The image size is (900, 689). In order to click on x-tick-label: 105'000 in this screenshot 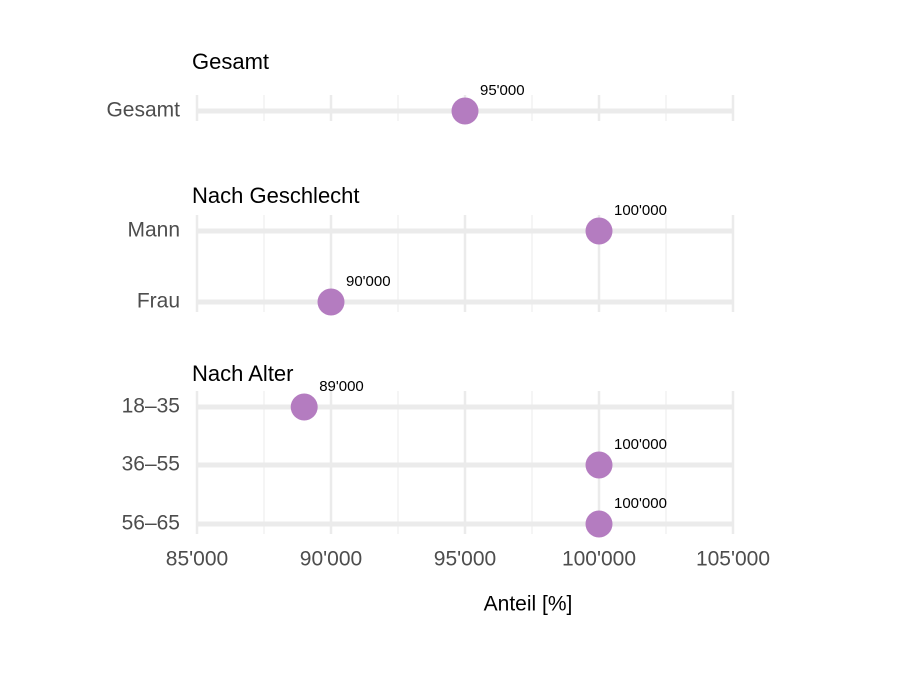, I will do `click(733, 559)`.